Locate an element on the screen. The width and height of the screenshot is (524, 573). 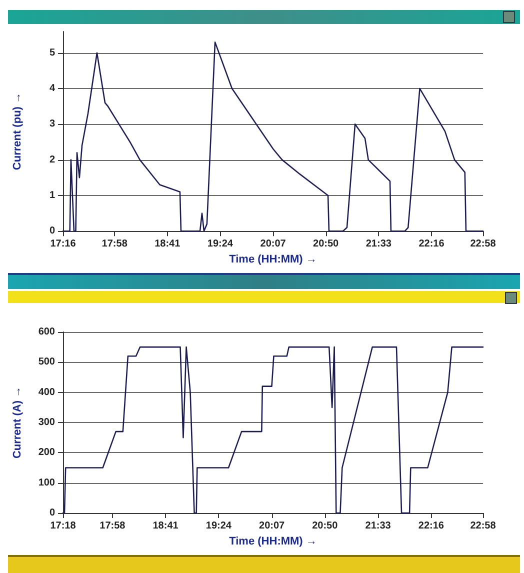
y-axis-title: Current (pu) → is located at coordinates (18, 131).